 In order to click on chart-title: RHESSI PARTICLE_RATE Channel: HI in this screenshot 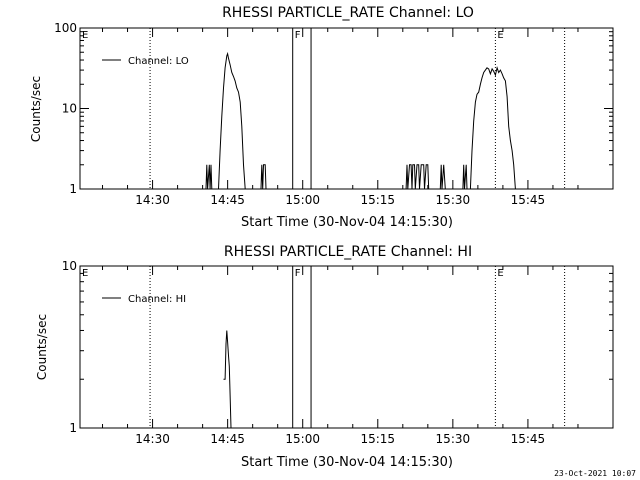, I will do `click(348, 252)`.